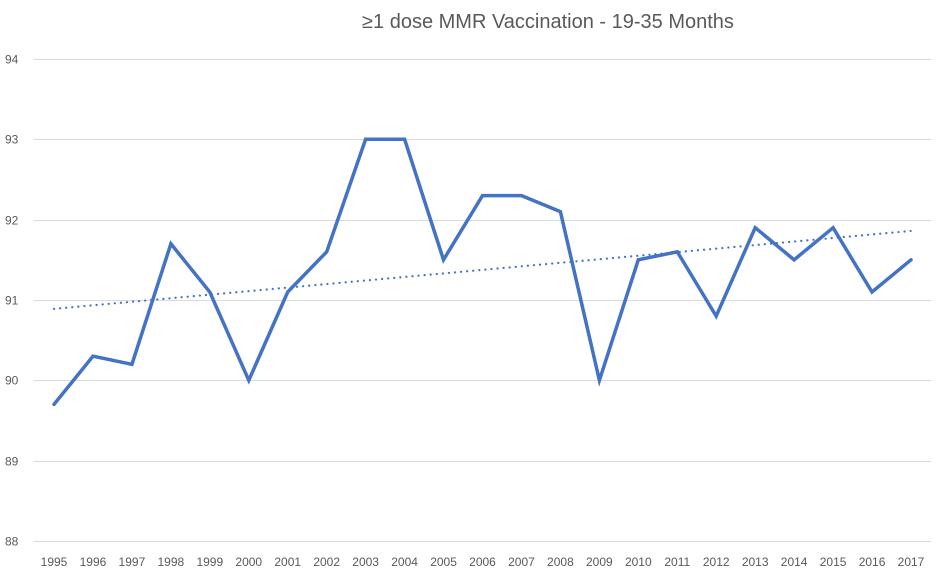  I want to click on x-tick-label: 2001, so click(287, 562).